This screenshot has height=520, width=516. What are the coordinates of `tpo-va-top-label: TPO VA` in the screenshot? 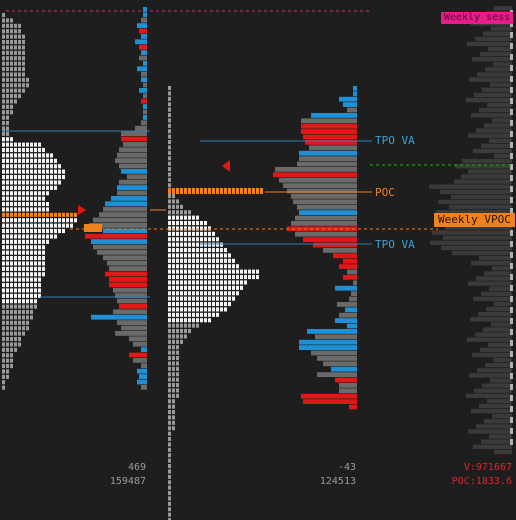 It's located at (395, 140).